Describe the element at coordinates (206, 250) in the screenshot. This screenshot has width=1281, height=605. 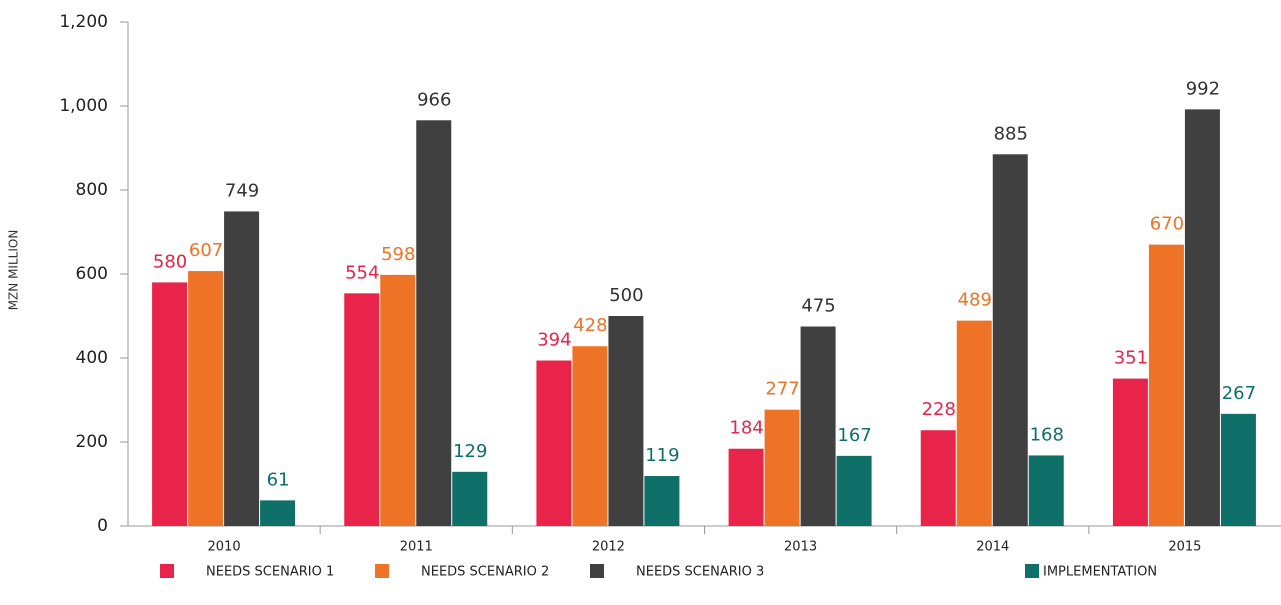
I see `value-label: 607` at that location.